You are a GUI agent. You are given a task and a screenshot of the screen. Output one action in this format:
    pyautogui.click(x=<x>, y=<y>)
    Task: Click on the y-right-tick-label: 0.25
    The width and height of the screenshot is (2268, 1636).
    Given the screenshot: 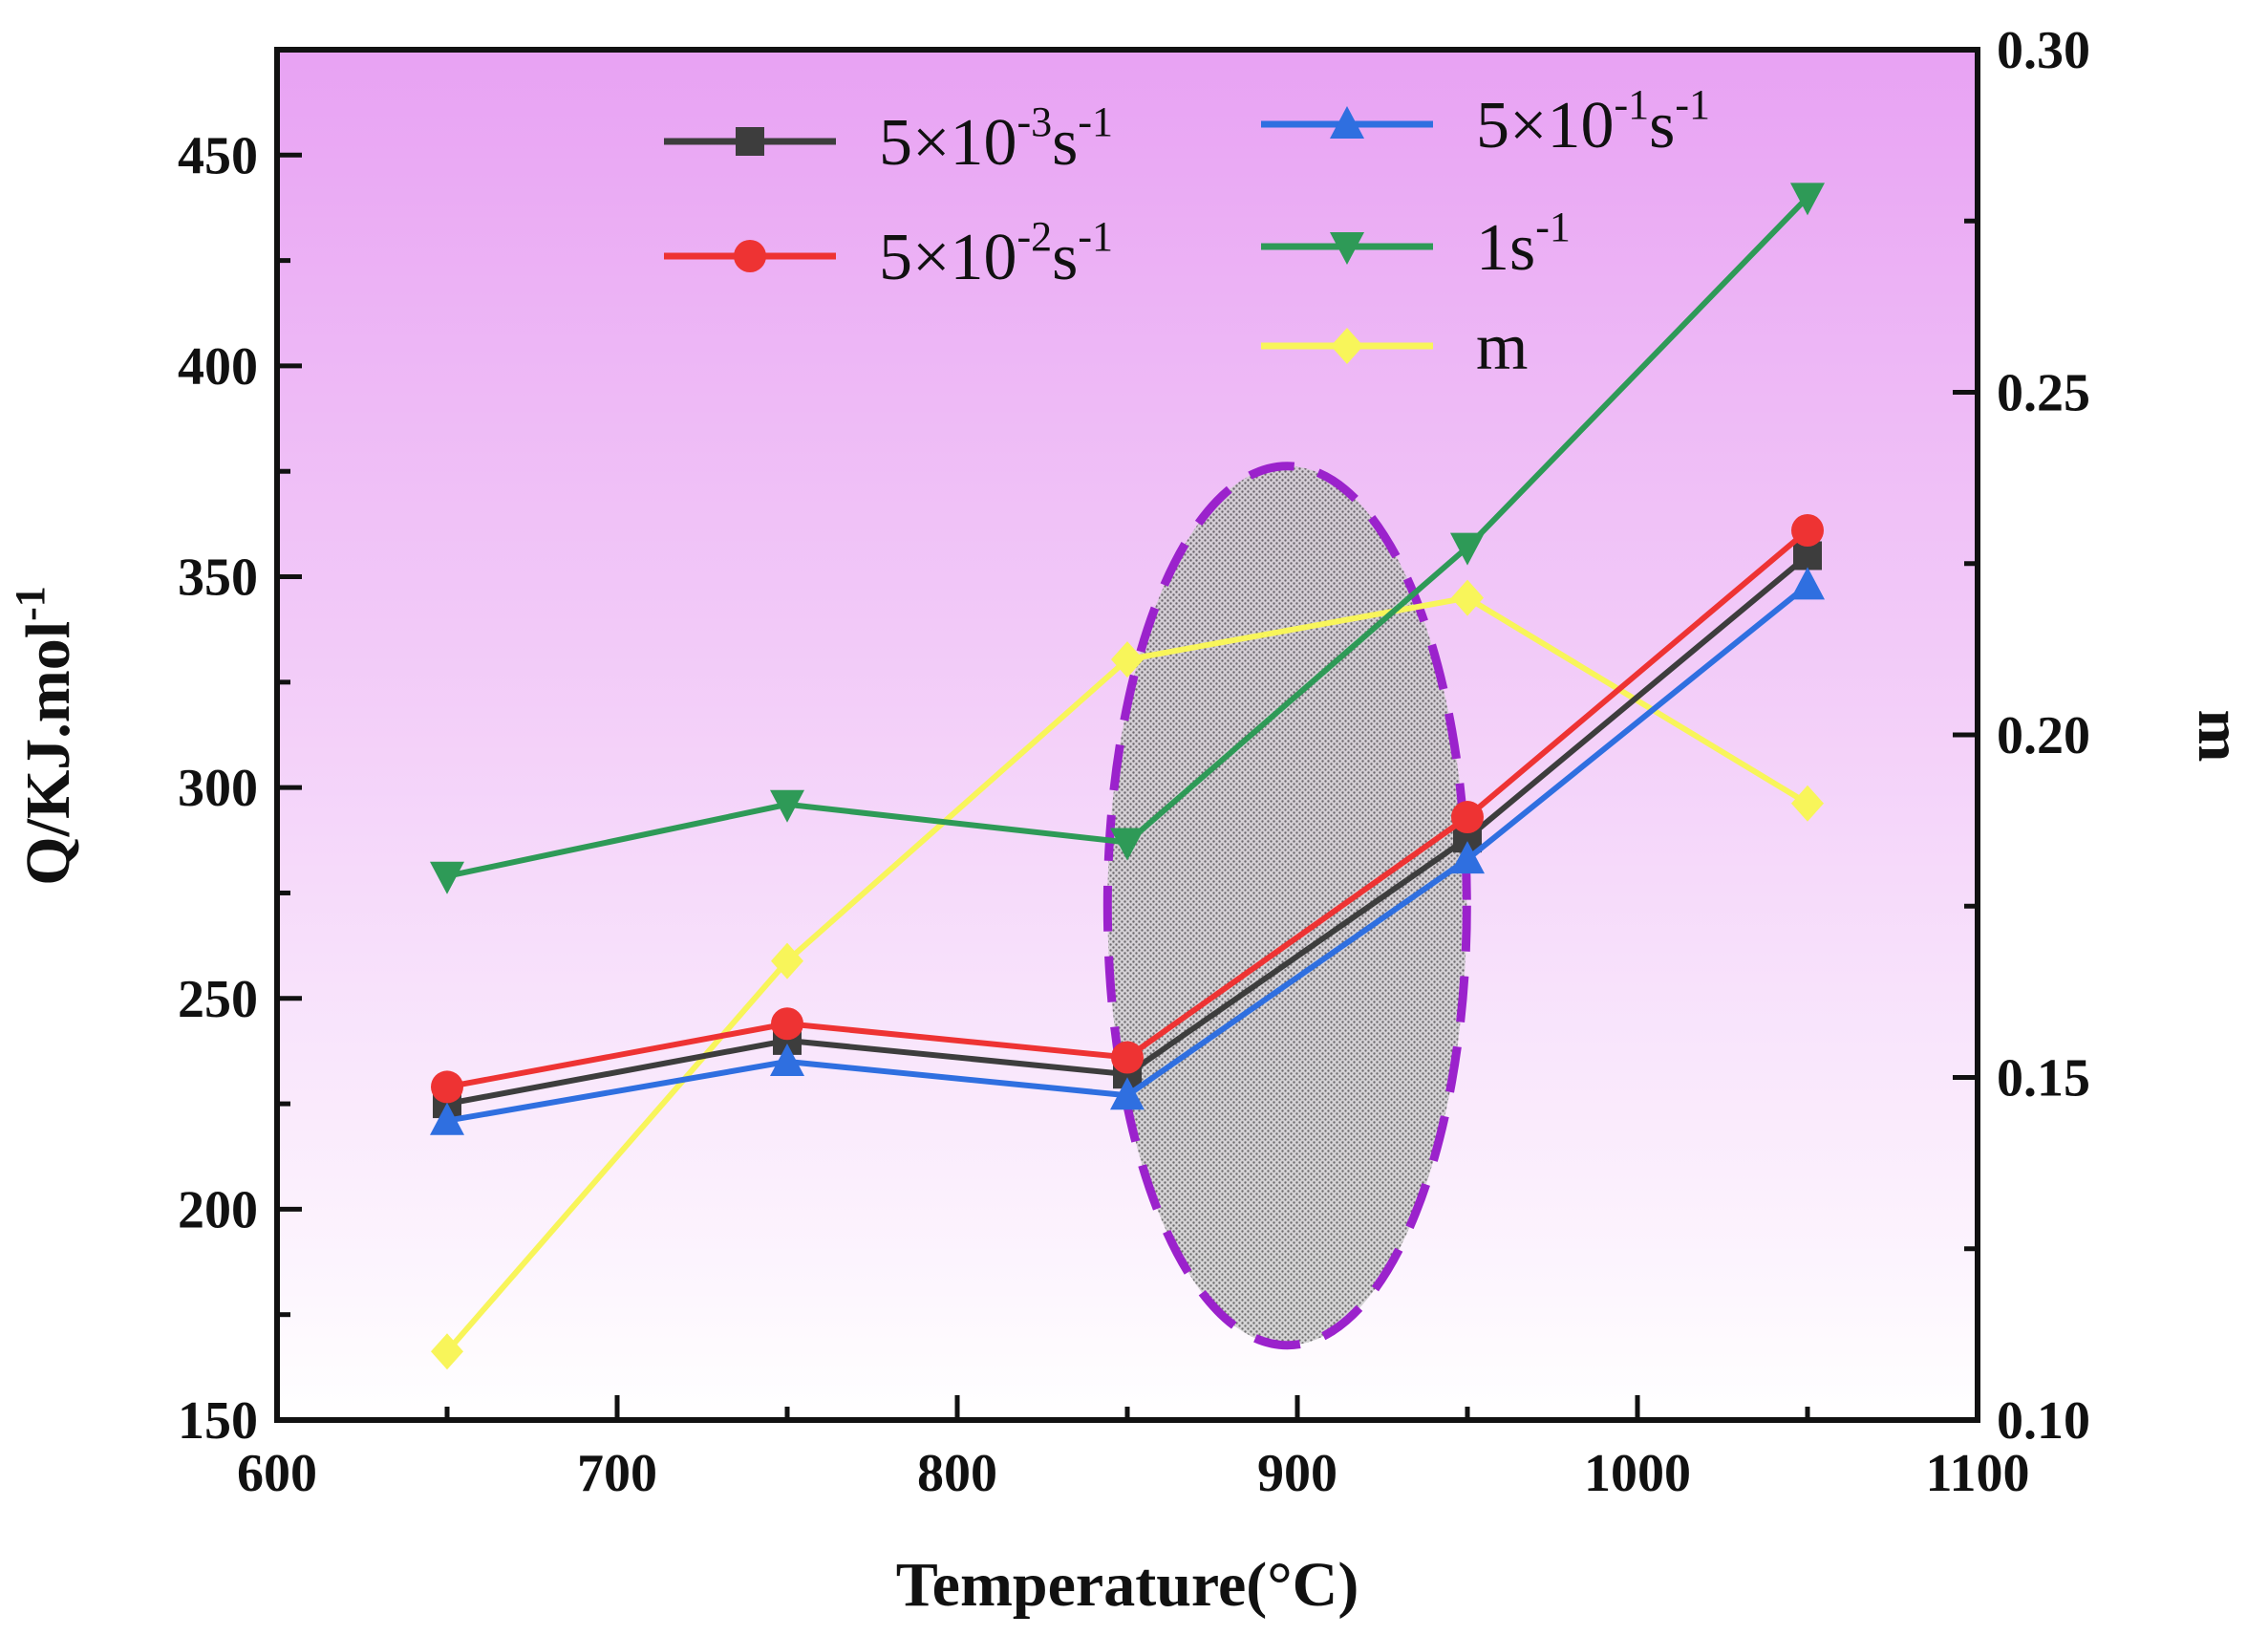 What is the action you would take?
    pyautogui.click(x=2043, y=393)
    